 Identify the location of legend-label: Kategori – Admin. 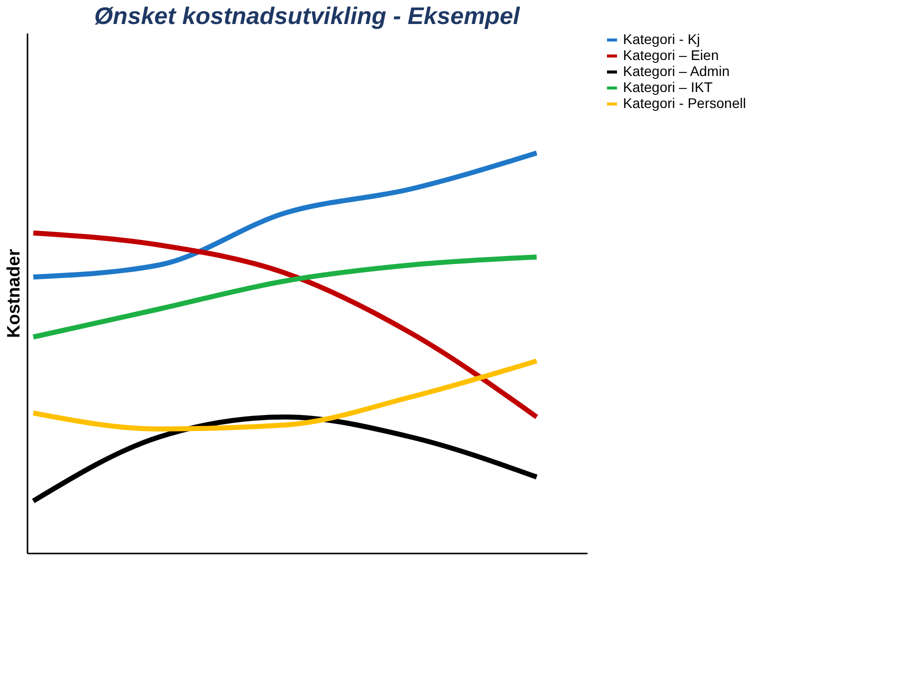
(676, 71).